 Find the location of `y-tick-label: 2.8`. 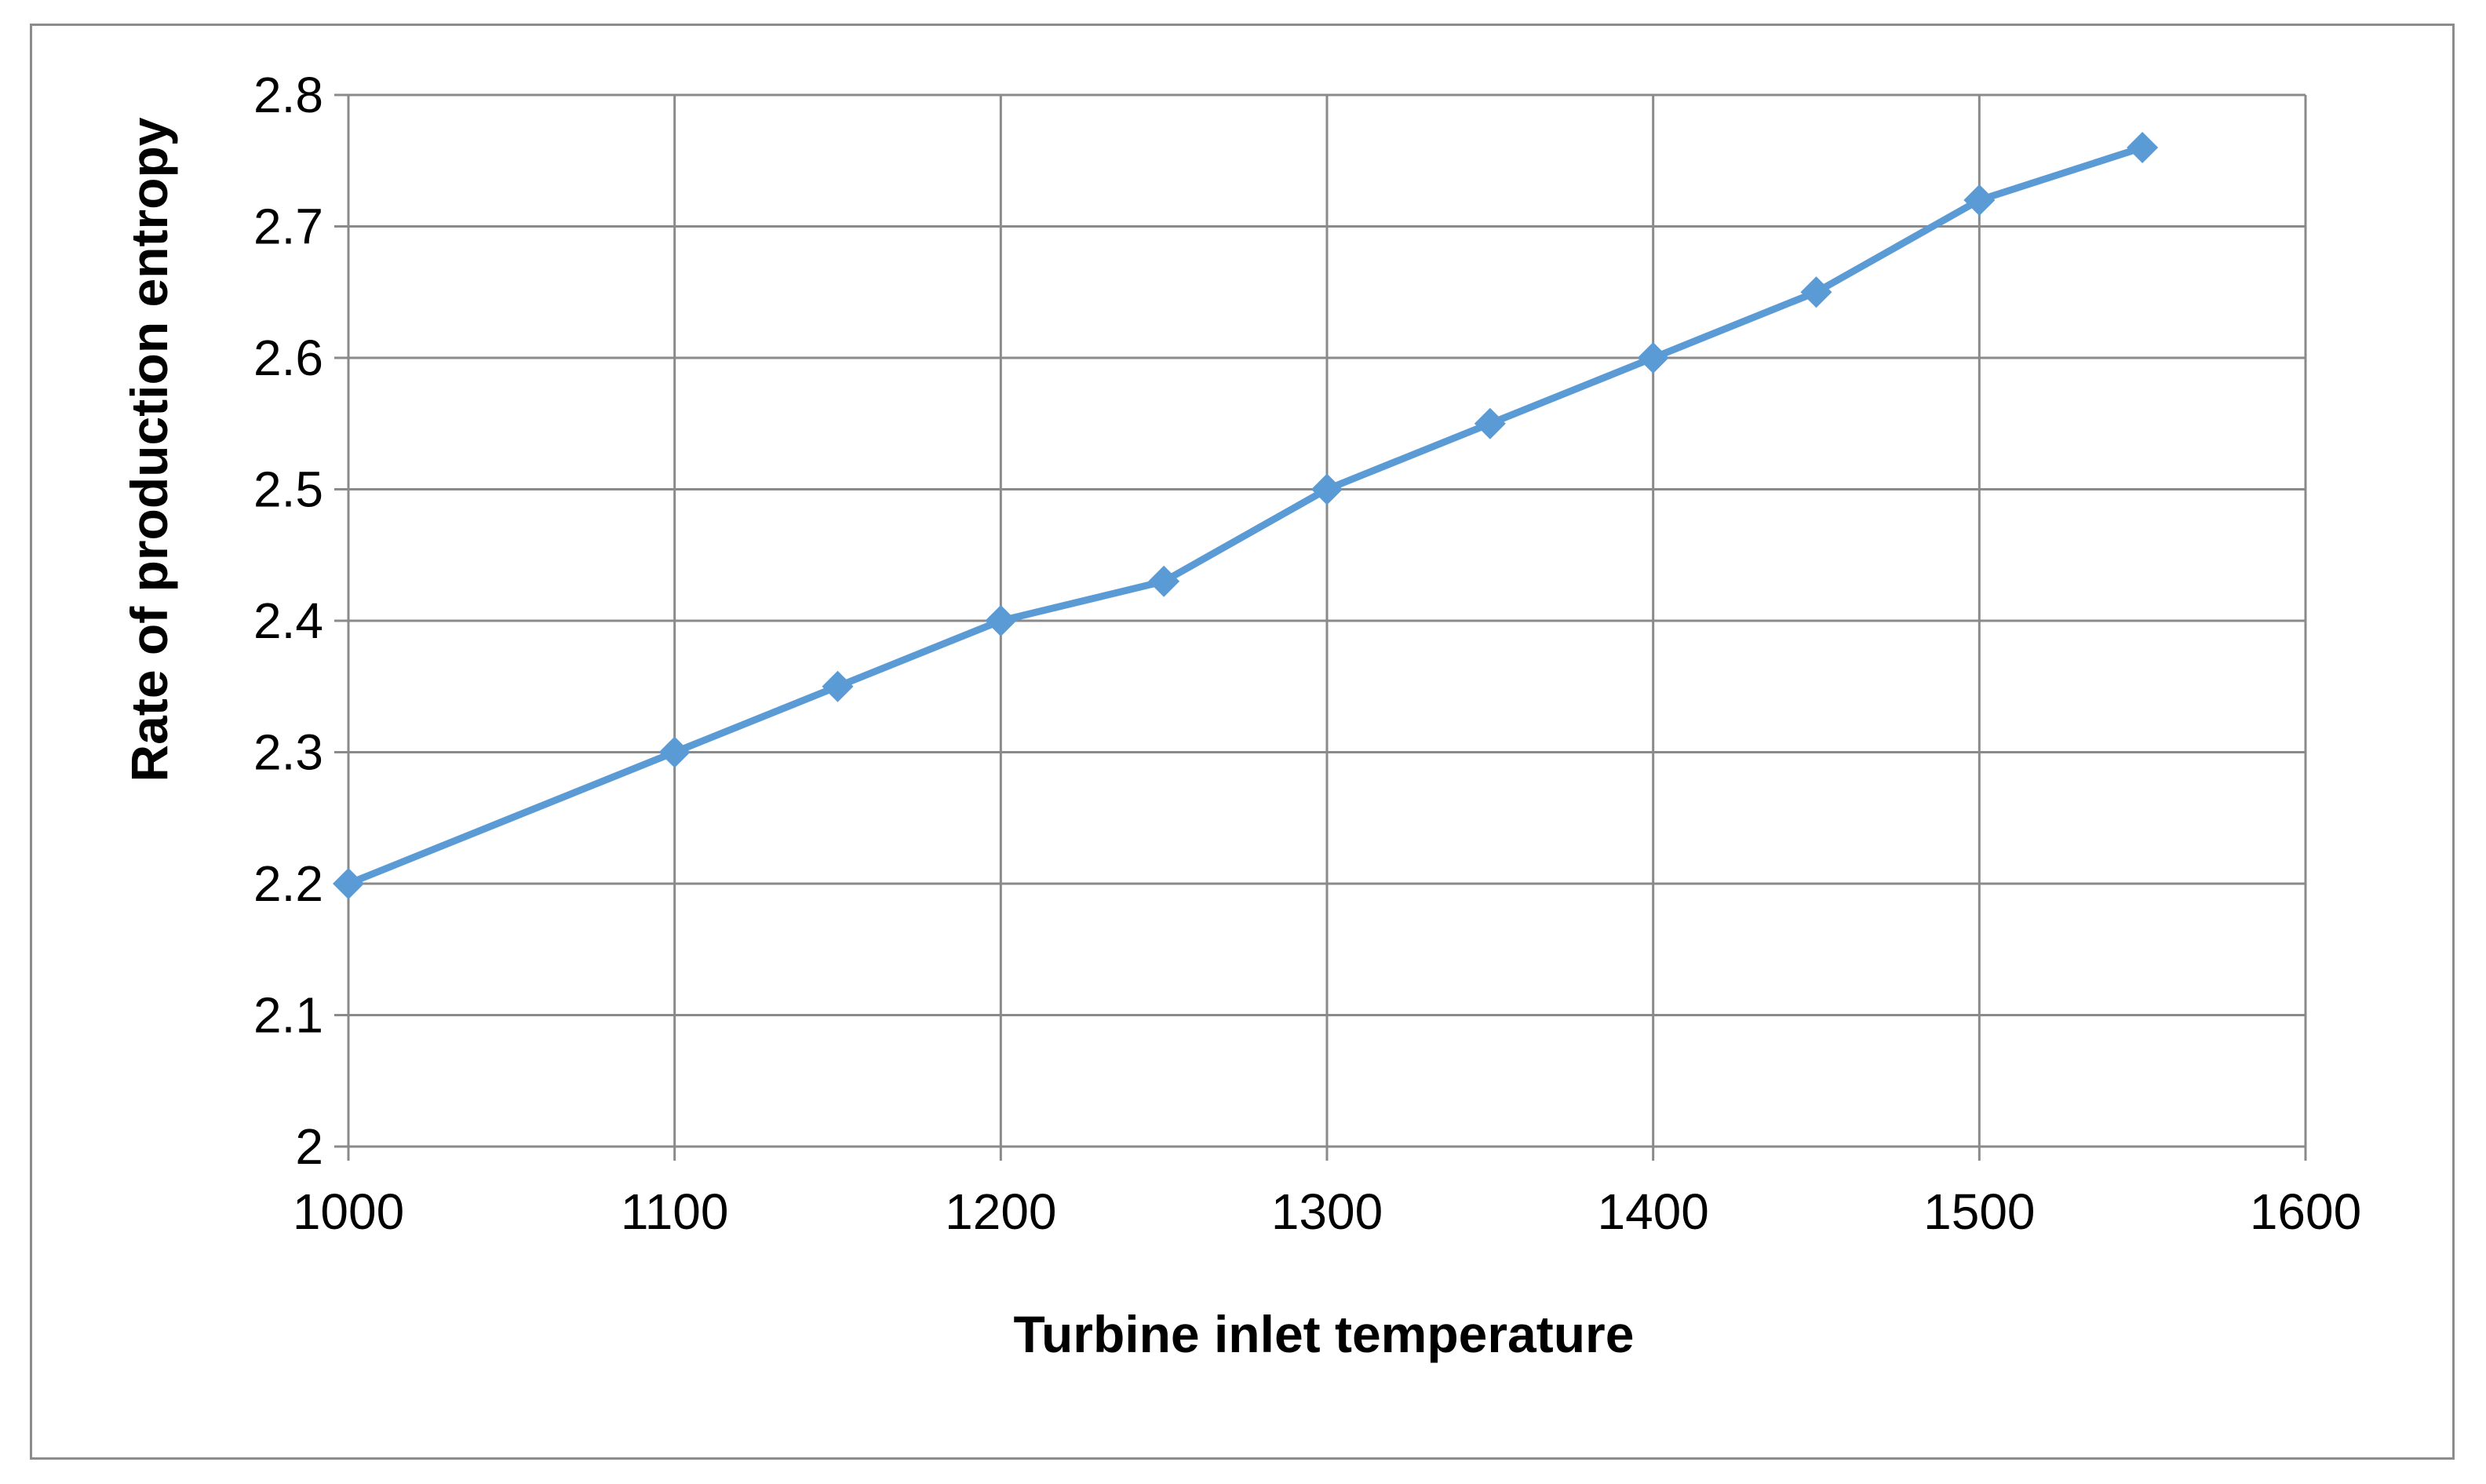

y-tick-label: 2.8 is located at coordinates (288, 95).